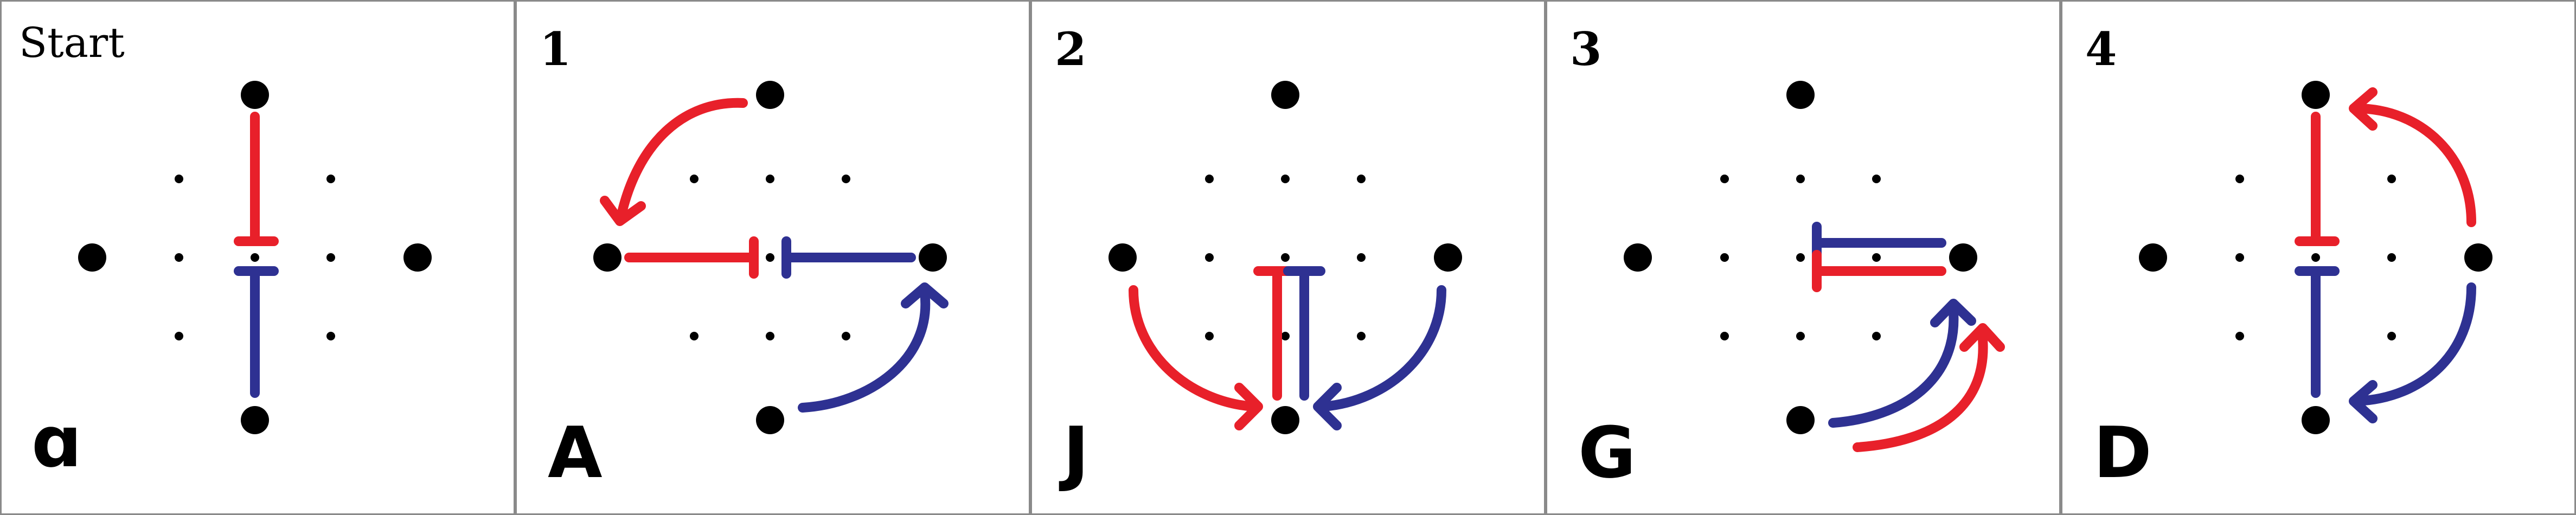 This screenshot has height=515, width=2576. Describe the element at coordinates (2101, 49) in the screenshot. I see `panel-title: 4` at that location.